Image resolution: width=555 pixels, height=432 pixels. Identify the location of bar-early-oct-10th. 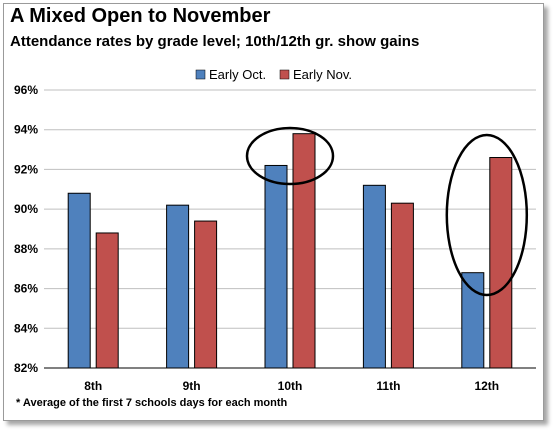
(276, 266).